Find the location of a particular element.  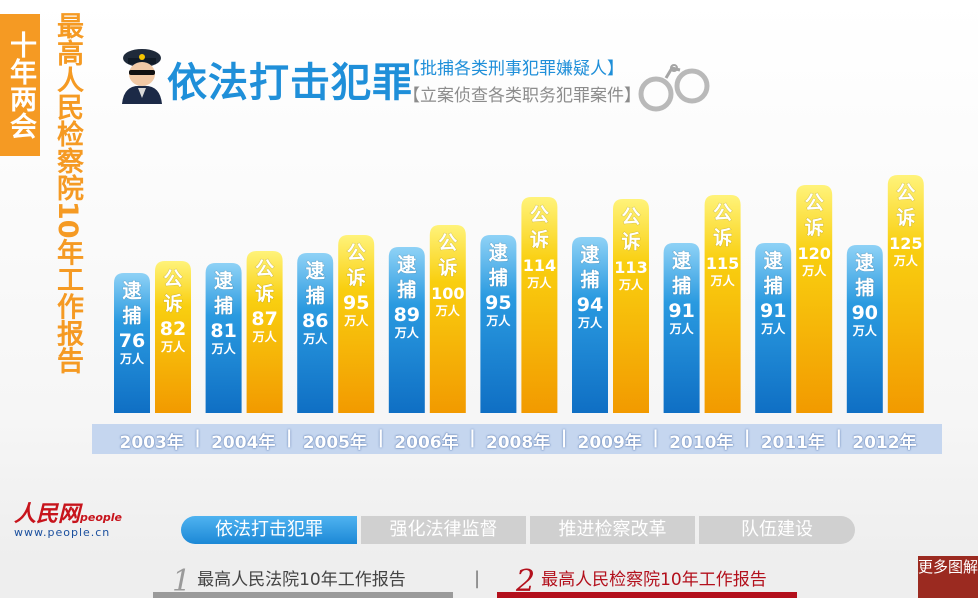

data-label-arrest-3: 89 is located at coordinates (407, 315).